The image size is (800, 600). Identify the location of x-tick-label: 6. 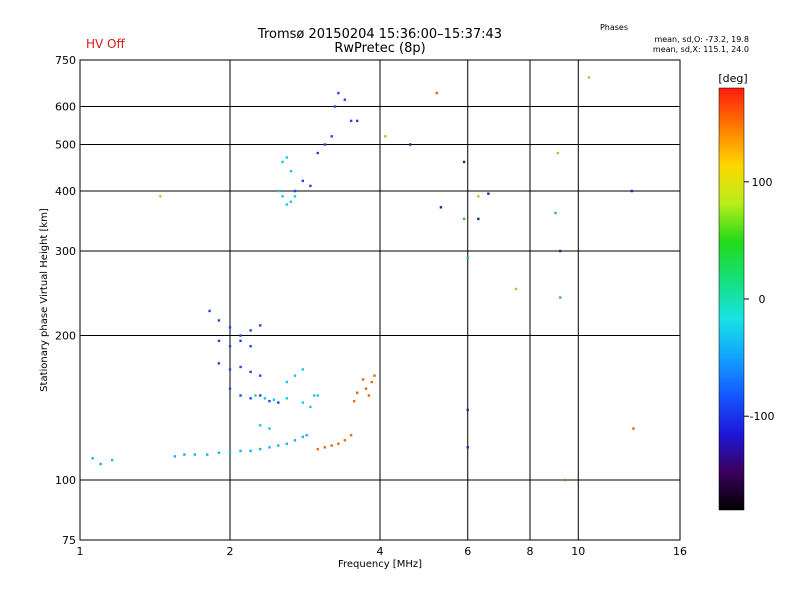
(467, 551).